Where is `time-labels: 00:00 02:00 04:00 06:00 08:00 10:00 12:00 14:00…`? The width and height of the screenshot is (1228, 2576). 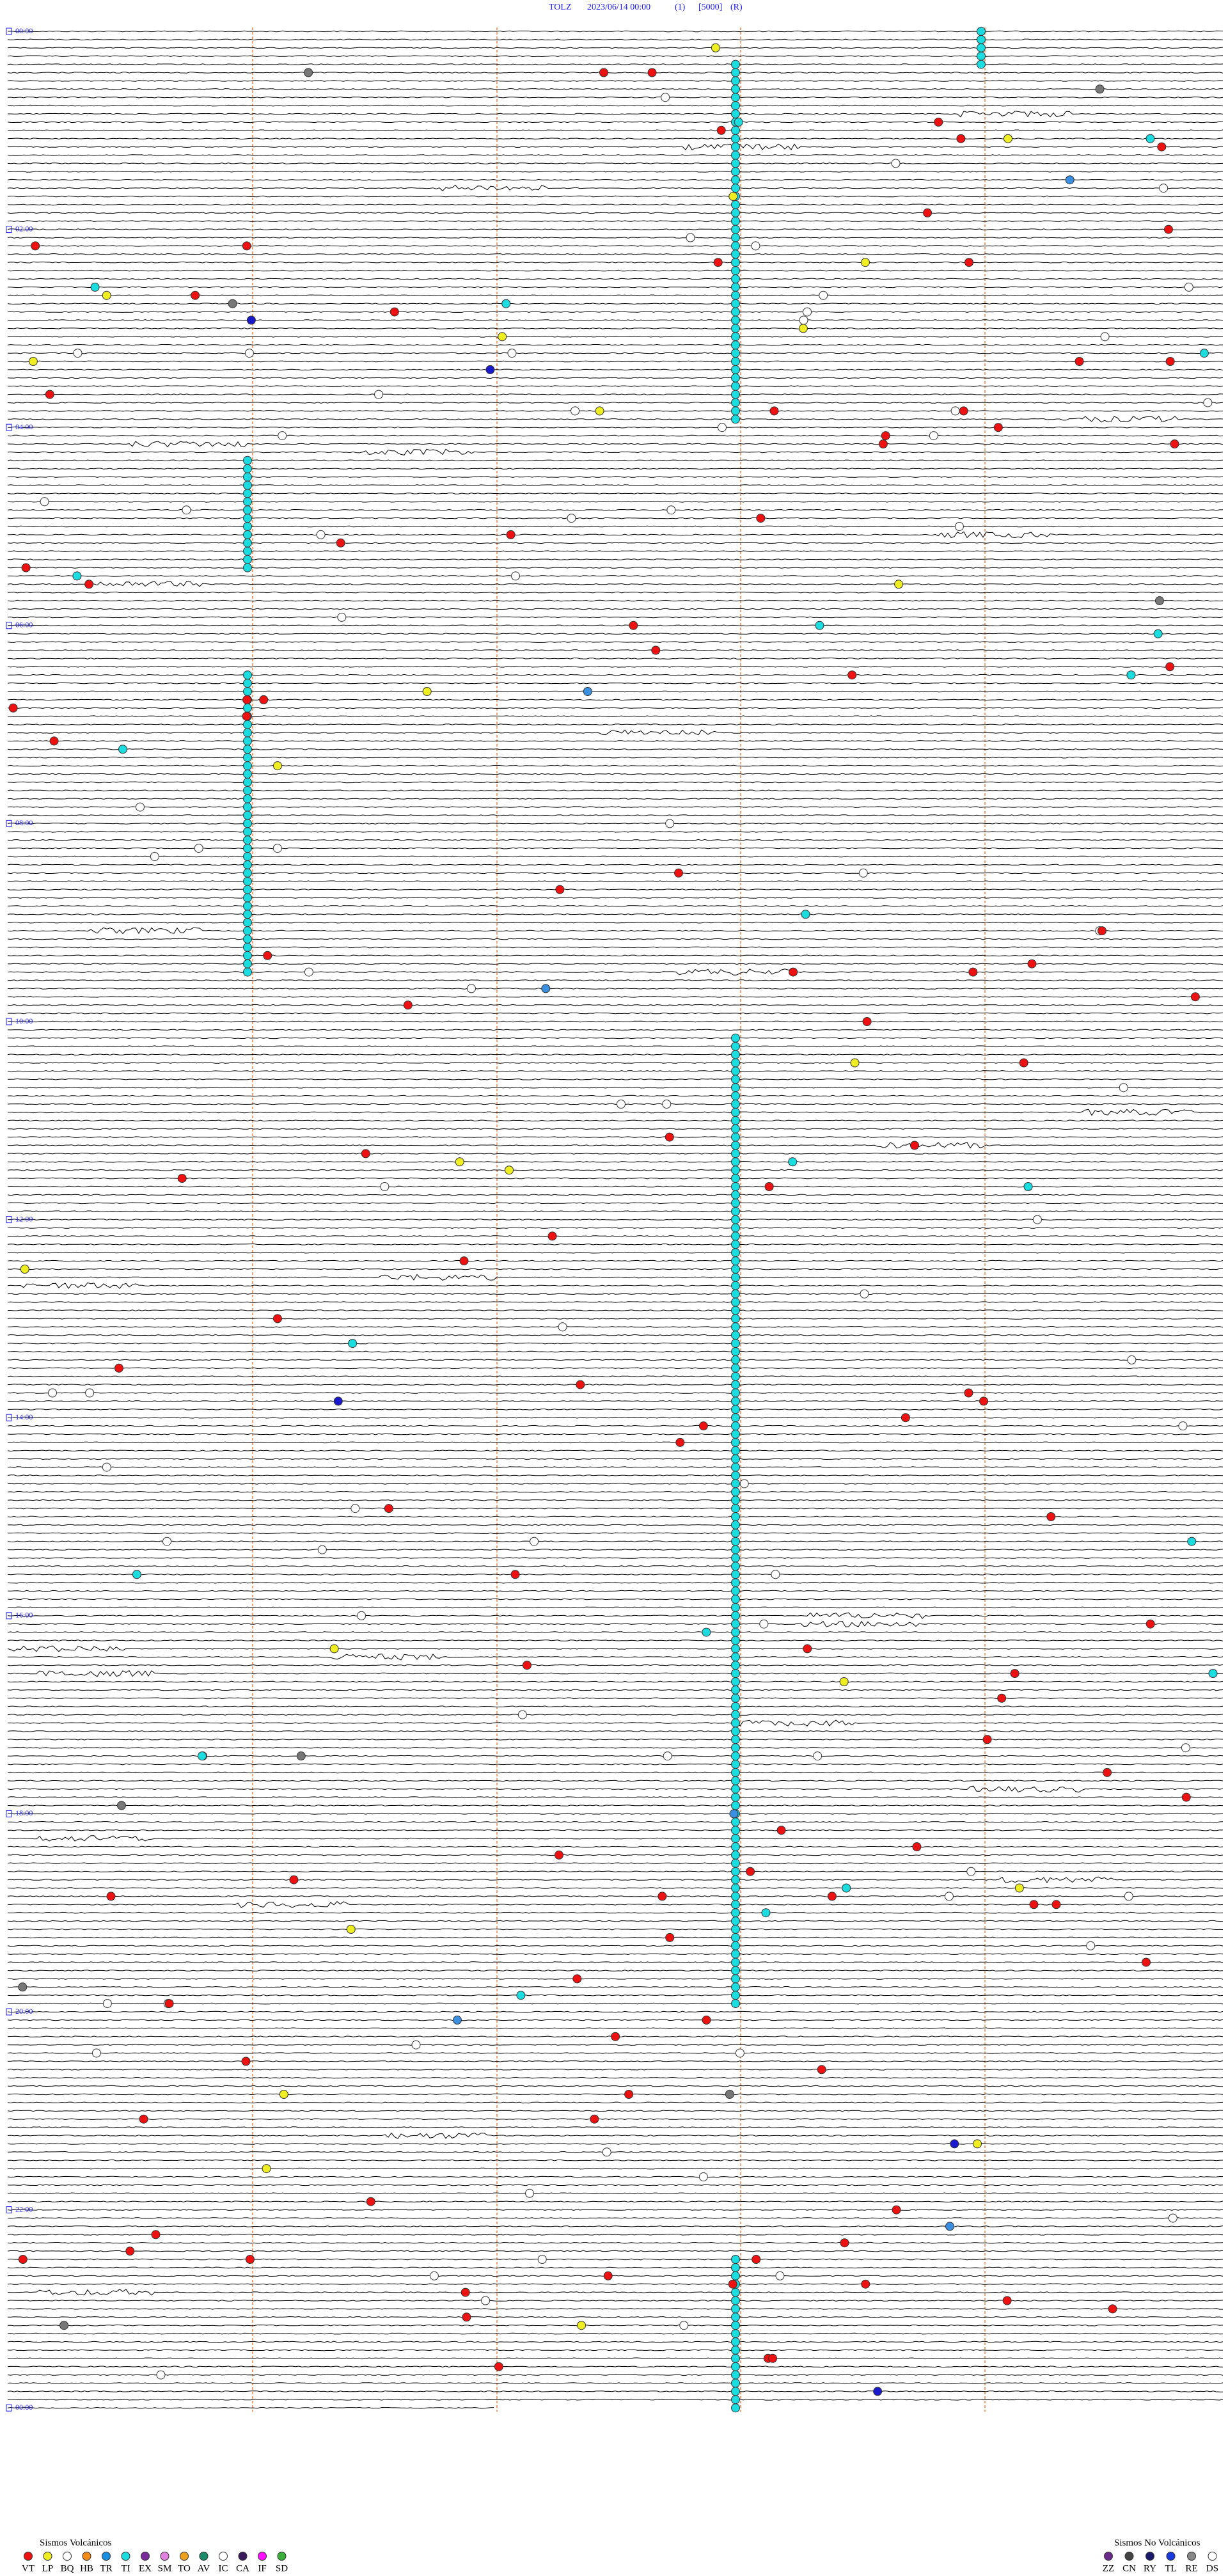
time-labels: 00:00 02:00 04:00 06:00 08:00 10:00 12:00 14:00… is located at coordinates (19, 1219).